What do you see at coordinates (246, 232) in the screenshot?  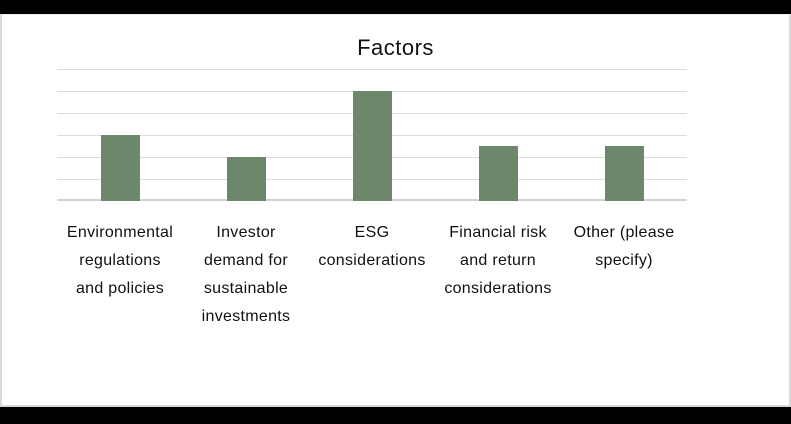 I see `category-label-line: Investor` at bounding box center [246, 232].